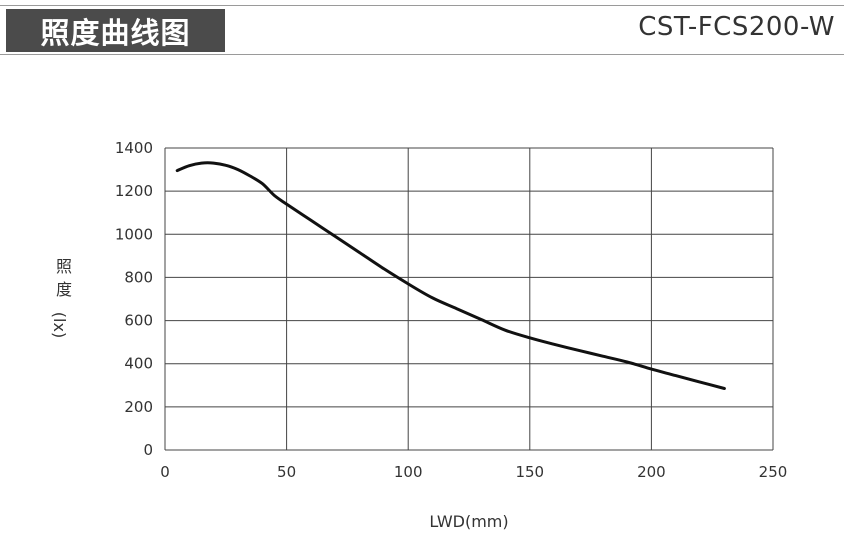 The width and height of the screenshot is (844, 551). What do you see at coordinates (165, 472) in the screenshot?
I see `x-tick-label: 0` at bounding box center [165, 472].